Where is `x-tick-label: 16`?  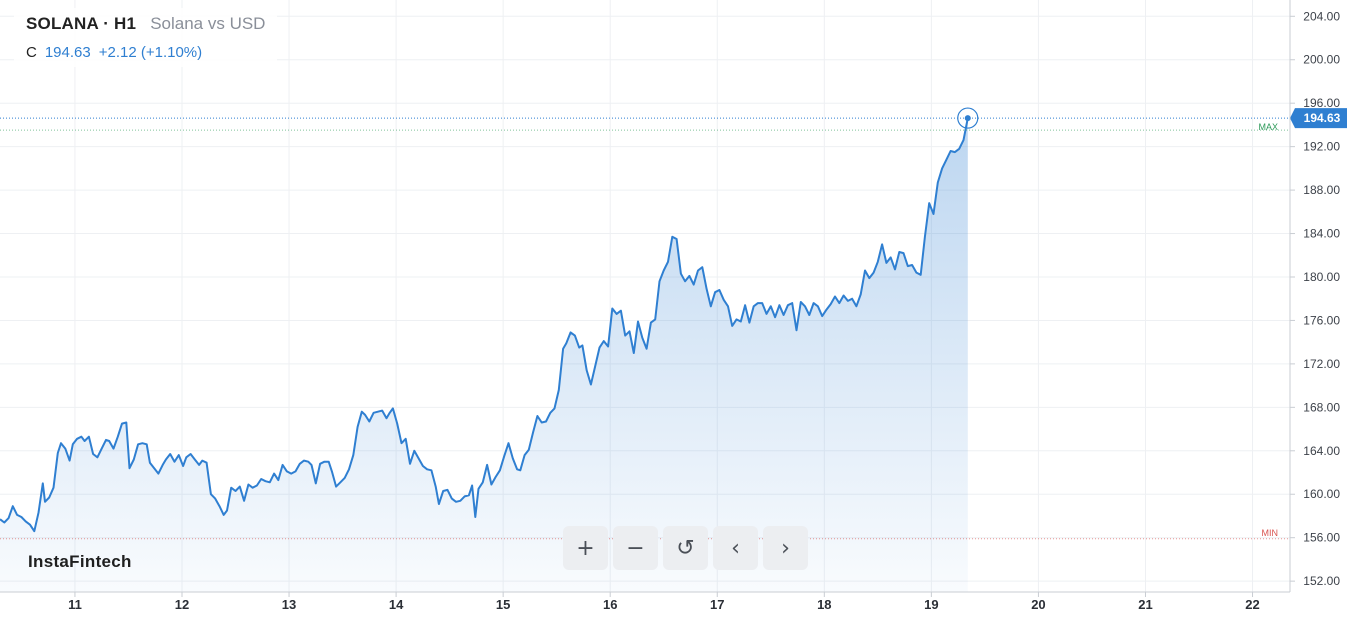
x-tick-label: 16 is located at coordinates (610, 604).